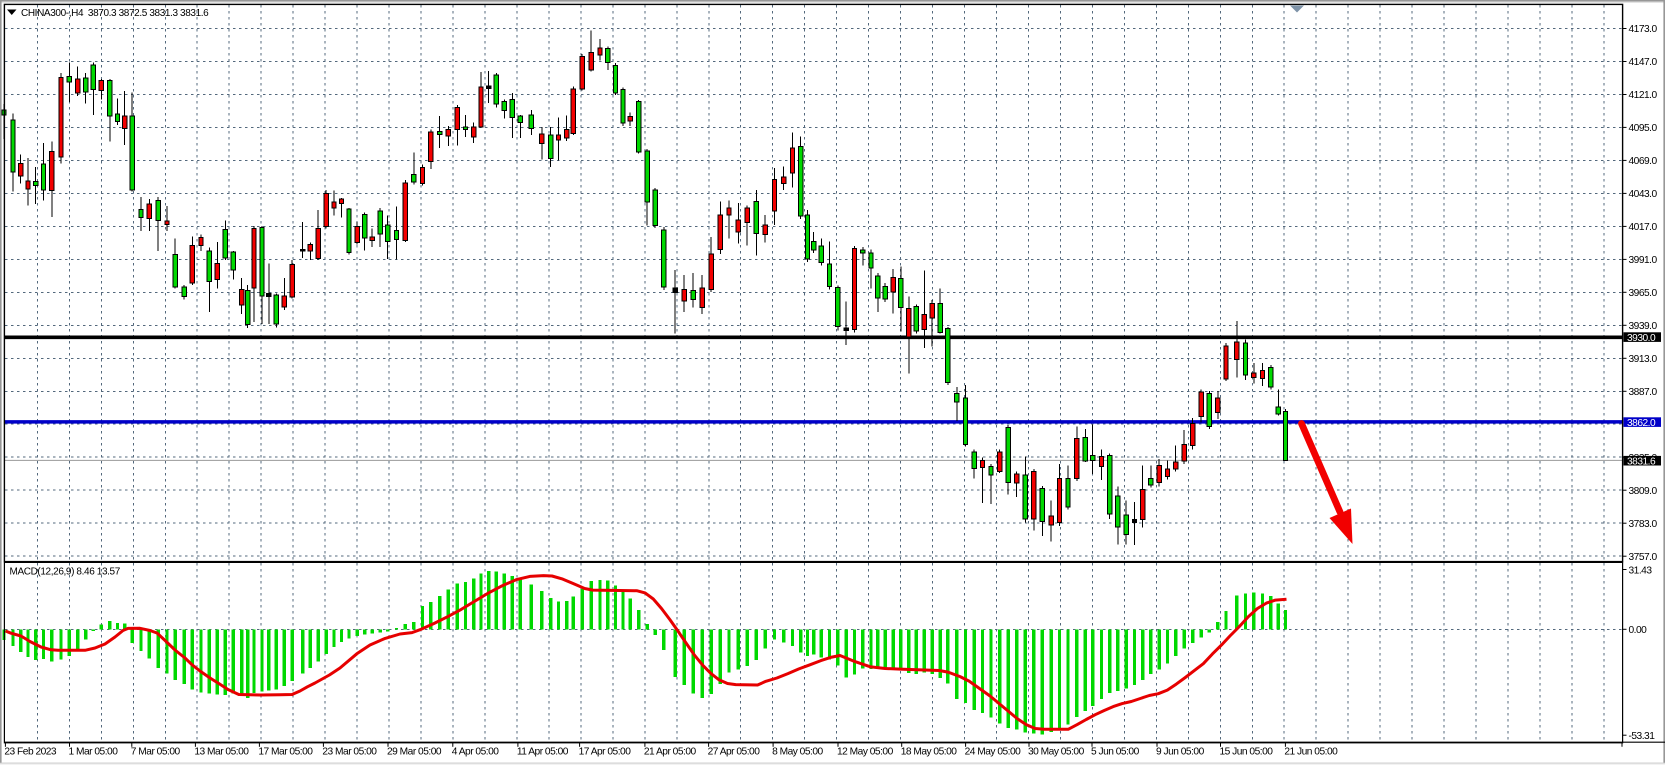  What do you see at coordinates (1643, 524) in the screenshot?
I see `svg-text: 3783.0` at bounding box center [1643, 524].